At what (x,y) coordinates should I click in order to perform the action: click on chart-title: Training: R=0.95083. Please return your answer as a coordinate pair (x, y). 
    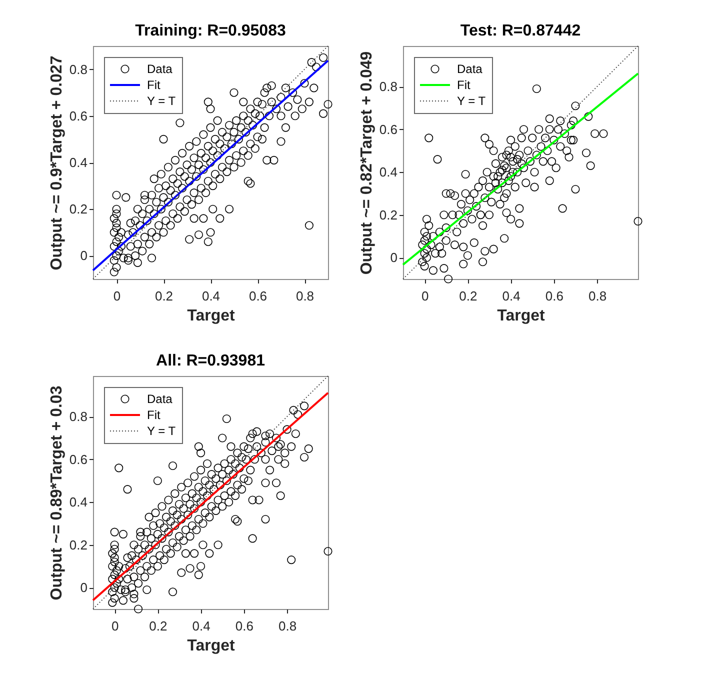
    Looking at the image, I should click on (210, 31).